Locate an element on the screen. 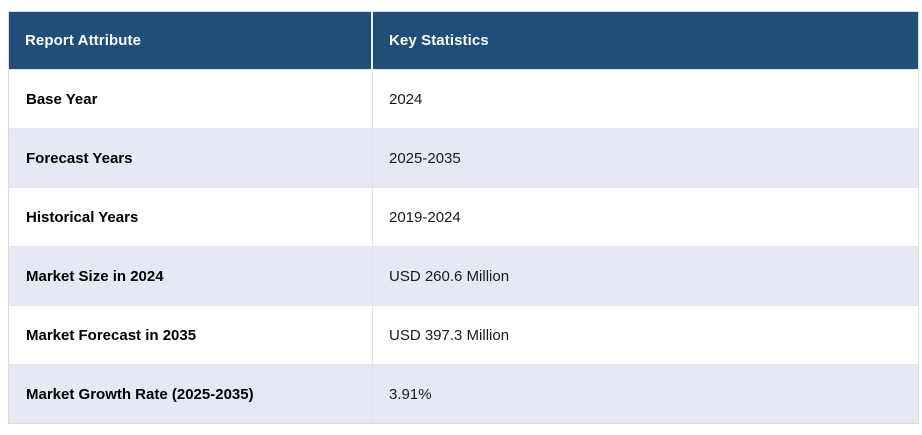  row-attribute: Forecast Years is located at coordinates (191, 158).